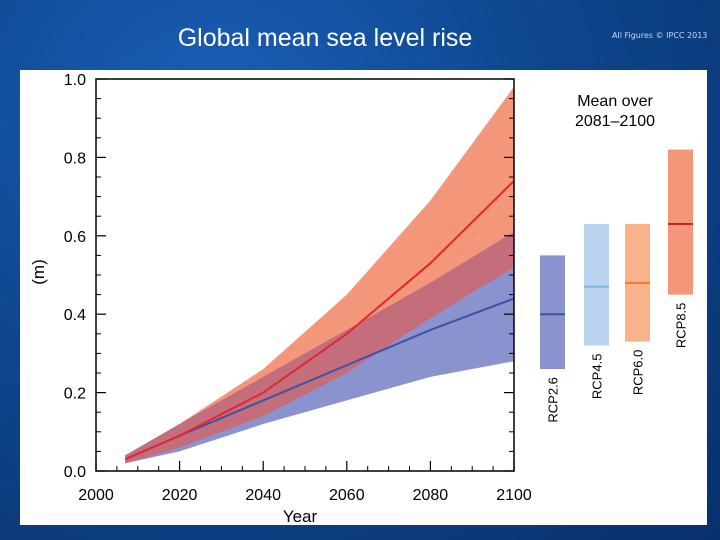 This screenshot has width=720, height=540. I want to click on copyright-notice: All Figures © IPCC 2013, so click(660, 35).